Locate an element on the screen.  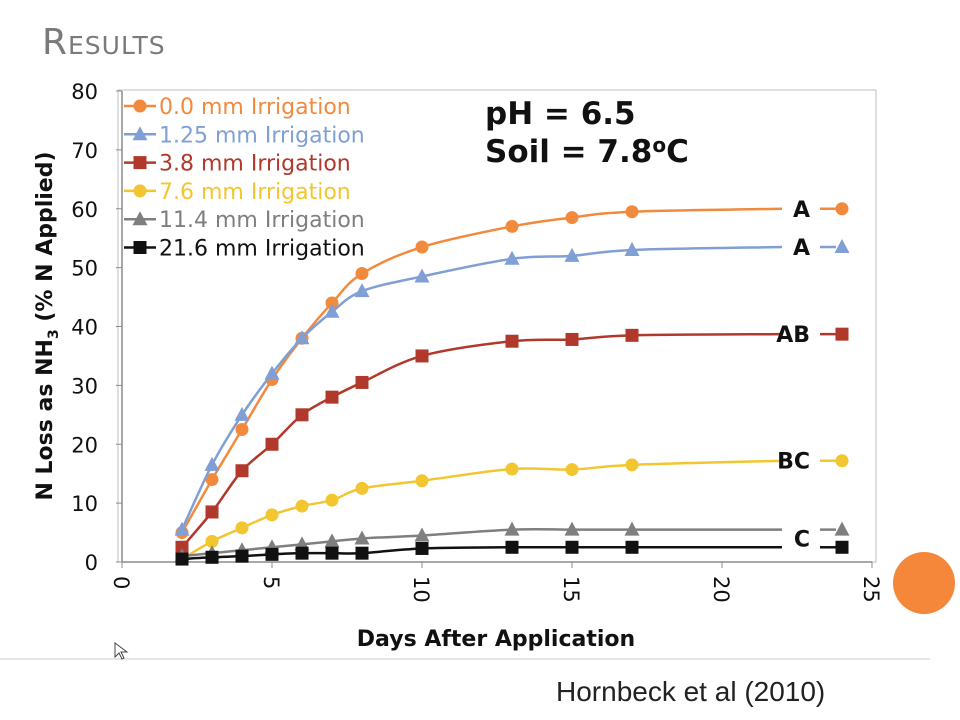
soil-temperature-annotation: Soil = 7.8oC is located at coordinates (587, 151).